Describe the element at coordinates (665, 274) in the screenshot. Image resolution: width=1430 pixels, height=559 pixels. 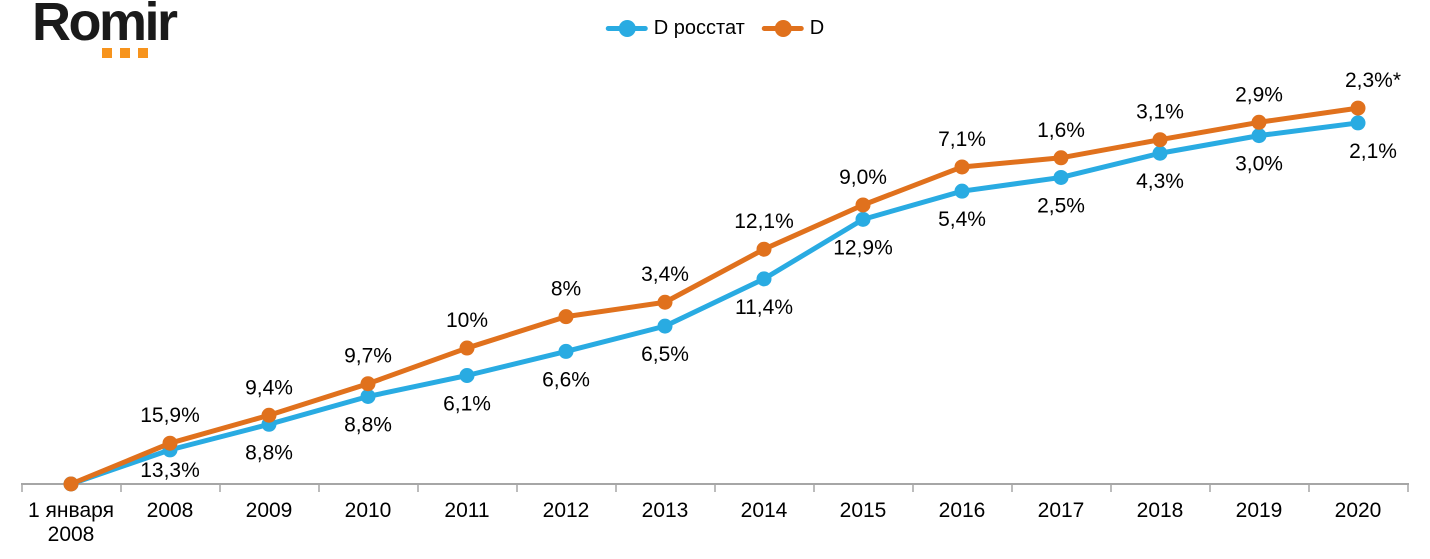
I see `point-label: 3,4%` at that location.